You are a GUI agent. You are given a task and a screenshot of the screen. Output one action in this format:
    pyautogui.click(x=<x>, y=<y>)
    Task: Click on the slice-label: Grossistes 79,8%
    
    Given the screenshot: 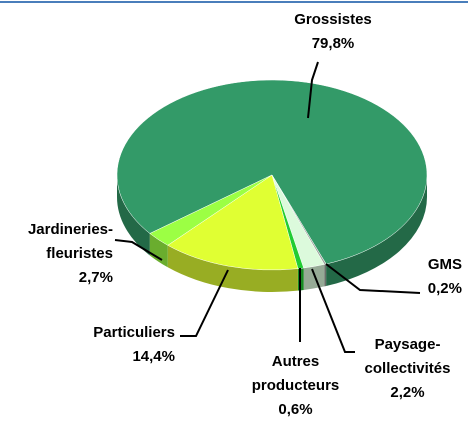 What is the action you would take?
    pyautogui.click(x=333, y=32)
    